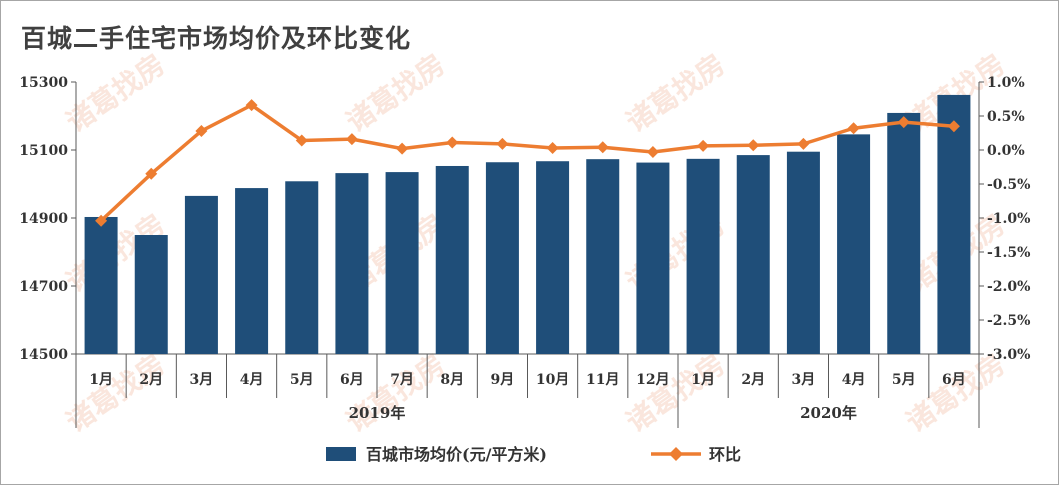 This screenshot has width=1059, height=485. Describe the element at coordinates (725, 454) in the screenshot. I see `legend-line-label: 环比` at that location.